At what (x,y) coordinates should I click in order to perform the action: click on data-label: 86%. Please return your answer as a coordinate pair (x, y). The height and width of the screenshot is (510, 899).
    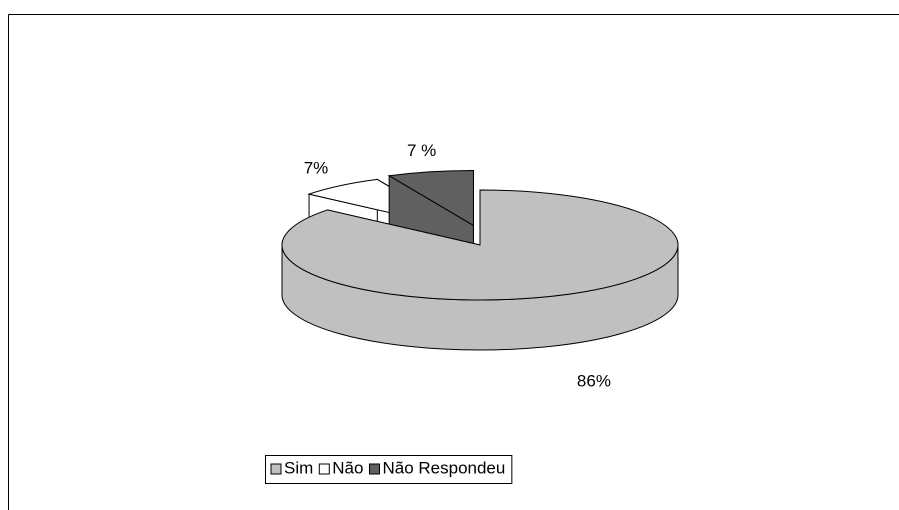
    Looking at the image, I should click on (594, 380).